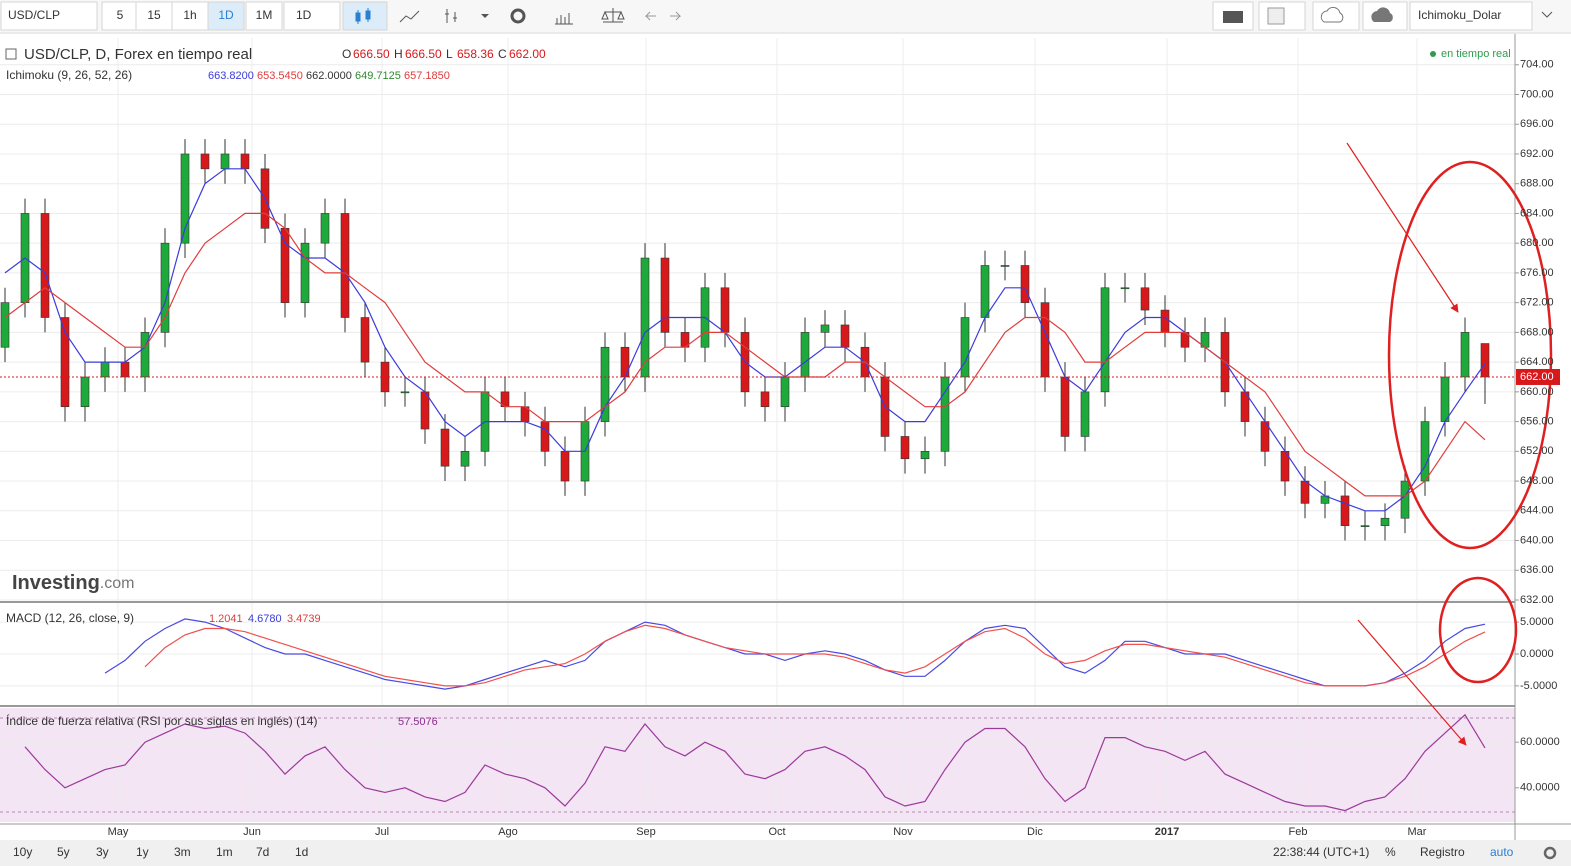  What do you see at coordinates (102, 852) in the screenshot?
I see `range-button: 3y` at bounding box center [102, 852].